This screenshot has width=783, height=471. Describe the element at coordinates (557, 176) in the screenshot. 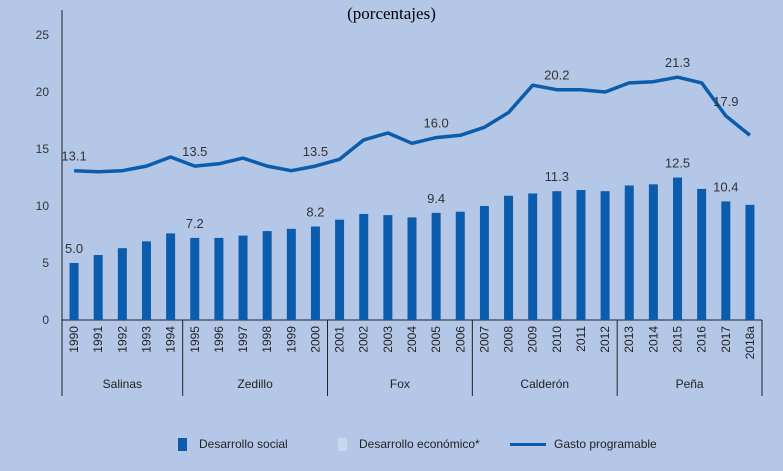

I see `bar-data-label: 11.3` at that location.